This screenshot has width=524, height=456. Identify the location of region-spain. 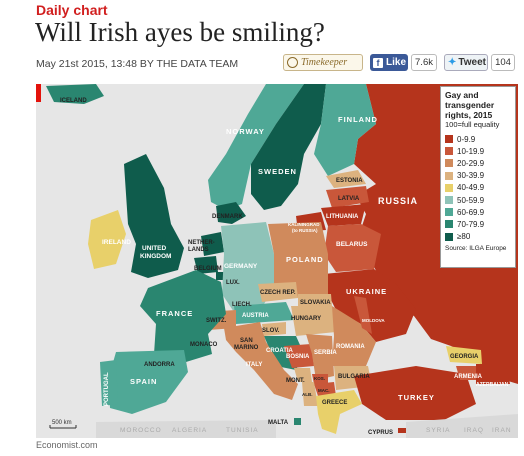
(148, 382).